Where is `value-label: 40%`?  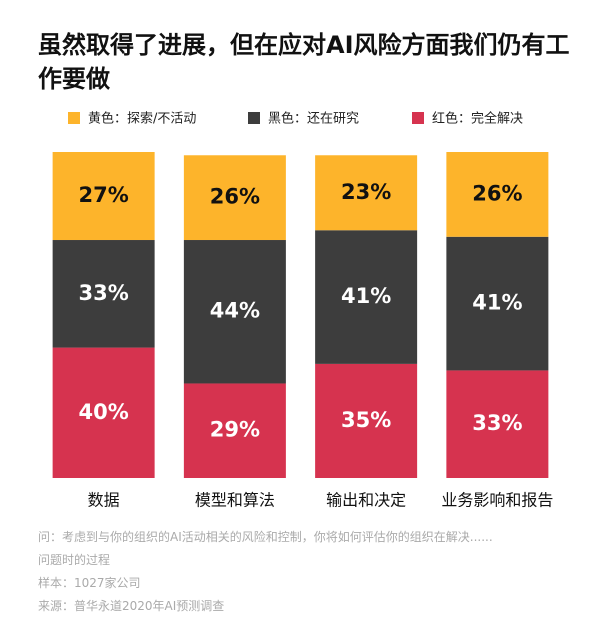 value-label: 40% is located at coordinates (103, 412).